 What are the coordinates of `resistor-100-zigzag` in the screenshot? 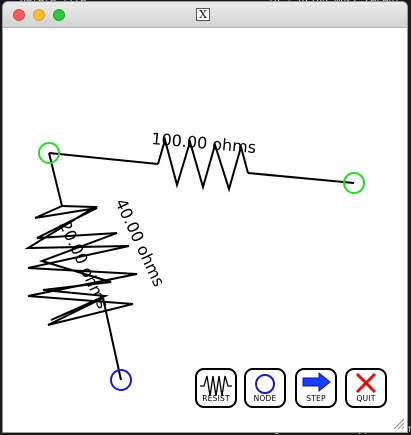 It's located at (203, 164).